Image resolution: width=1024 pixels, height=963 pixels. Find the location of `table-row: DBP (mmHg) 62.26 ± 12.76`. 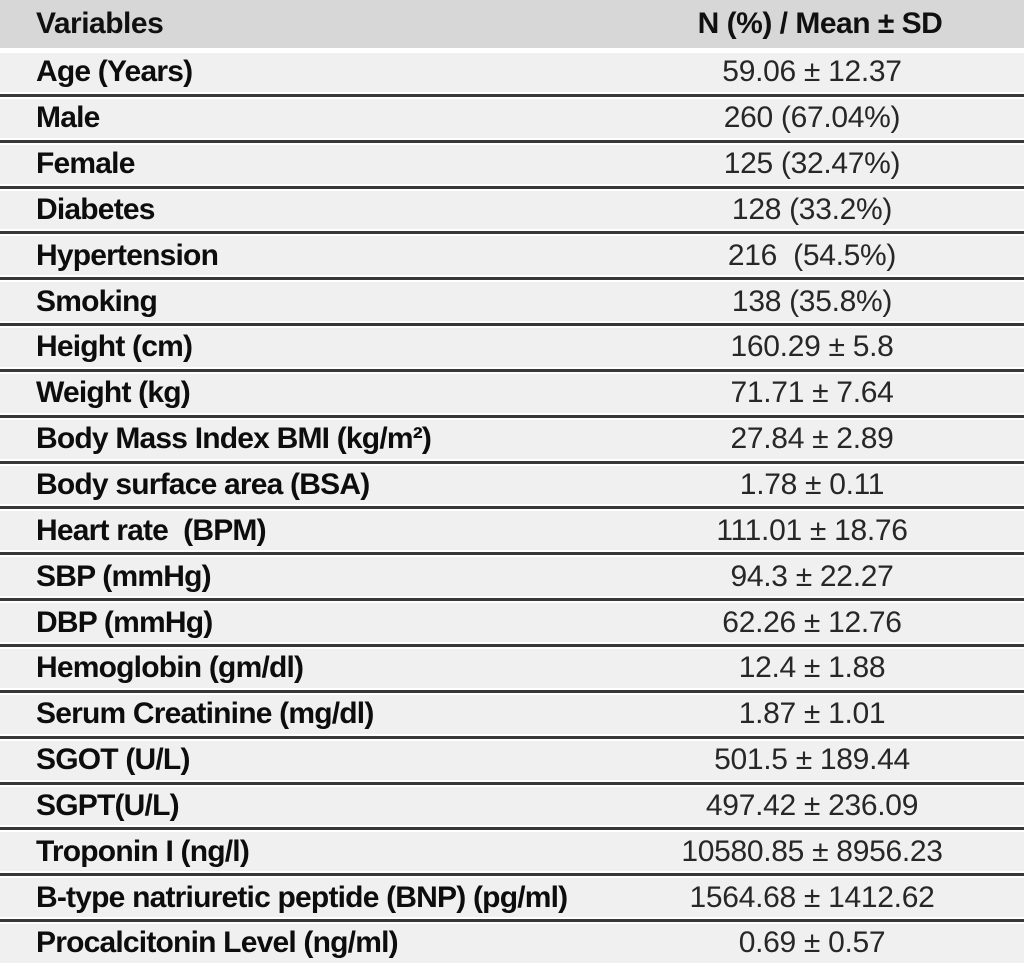

table-row: DBP (mmHg) 62.26 ± 12.76 is located at coordinates (512, 622).